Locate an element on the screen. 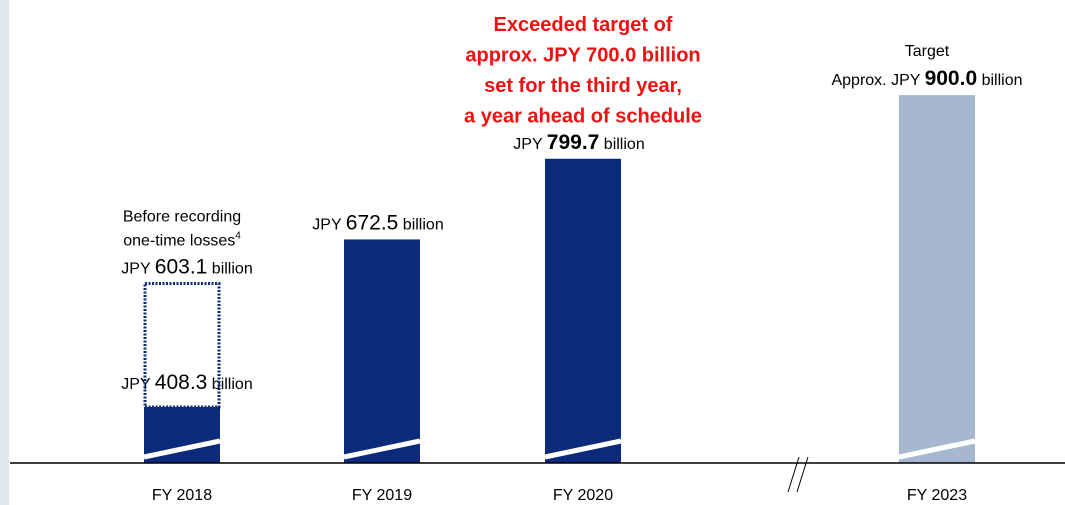  value-label: JPY 603.1 billion is located at coordinates (186, 266).